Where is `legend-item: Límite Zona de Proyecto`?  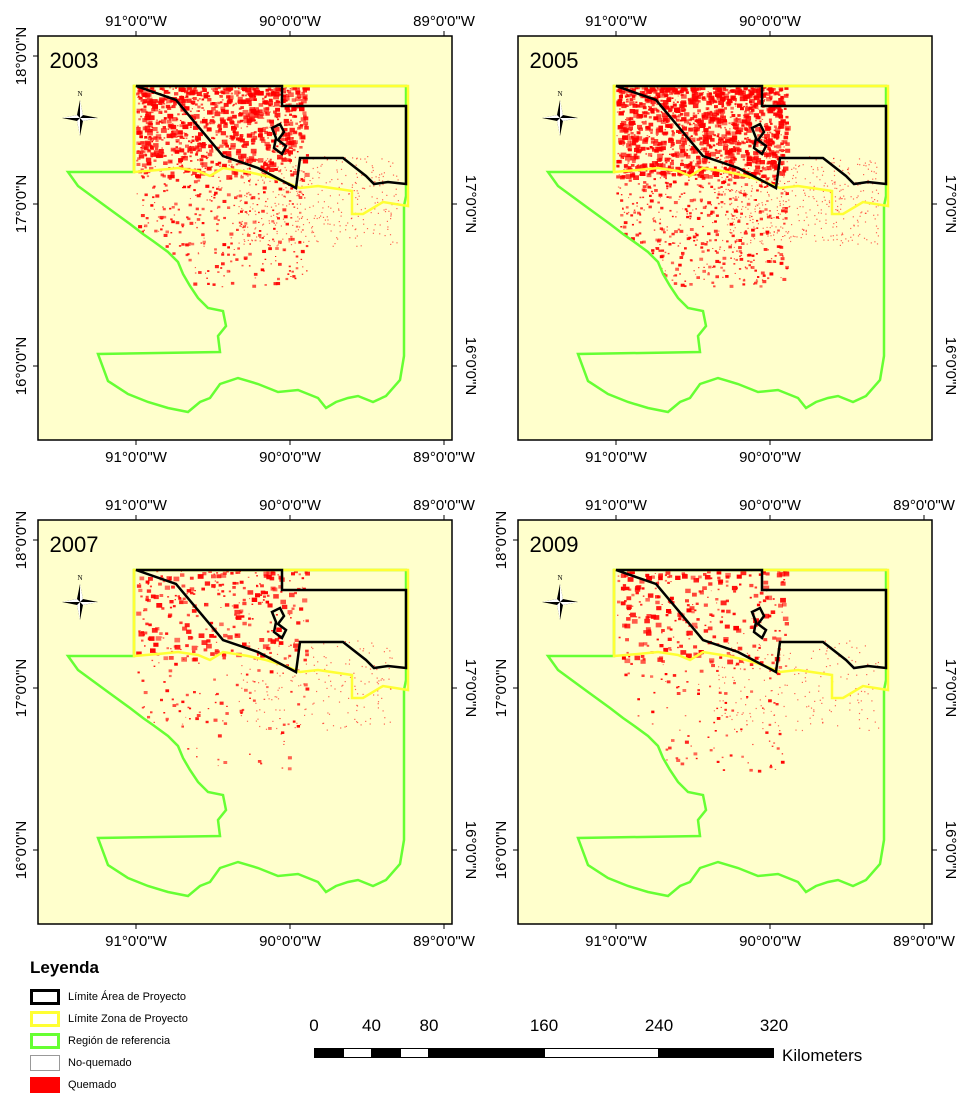
legend-item: Límite Zona de Proyecto is located at coordinates (160, 1019).